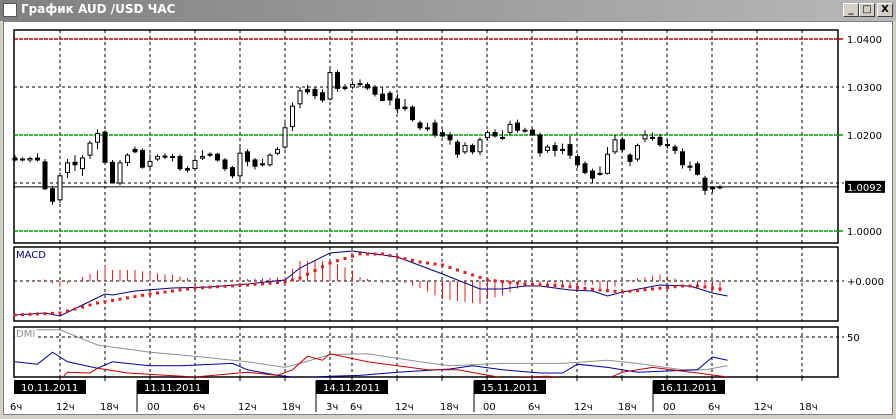 This screenshot has height=419, width=896. I want to click on dmi-label-bg, so click(26, 333).